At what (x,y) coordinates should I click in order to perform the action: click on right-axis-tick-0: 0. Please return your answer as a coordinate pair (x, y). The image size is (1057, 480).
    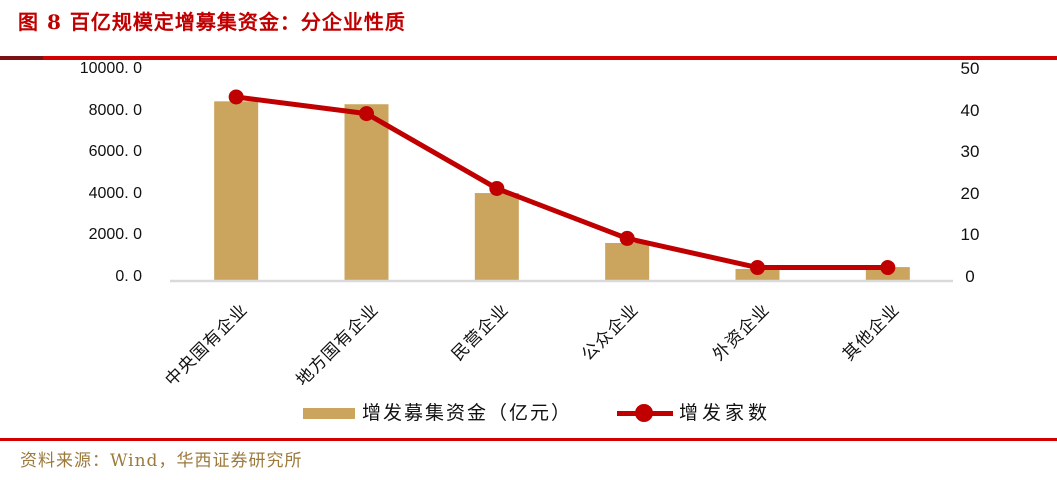
    Looking at the image, I should click on (970, 276).